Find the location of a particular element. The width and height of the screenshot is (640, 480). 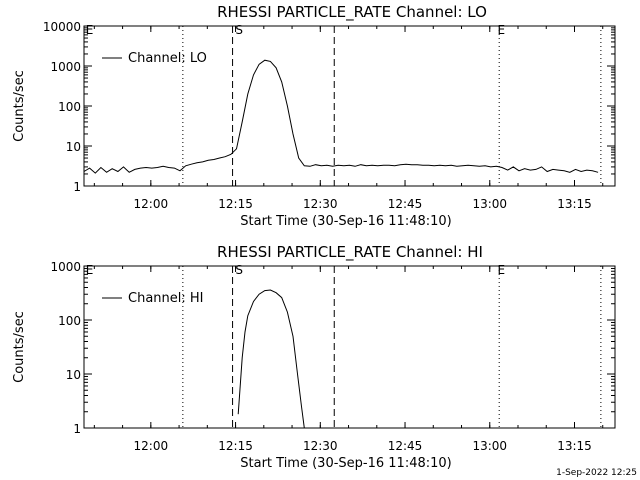

series-line-hi is located at coordinates (271, 359).